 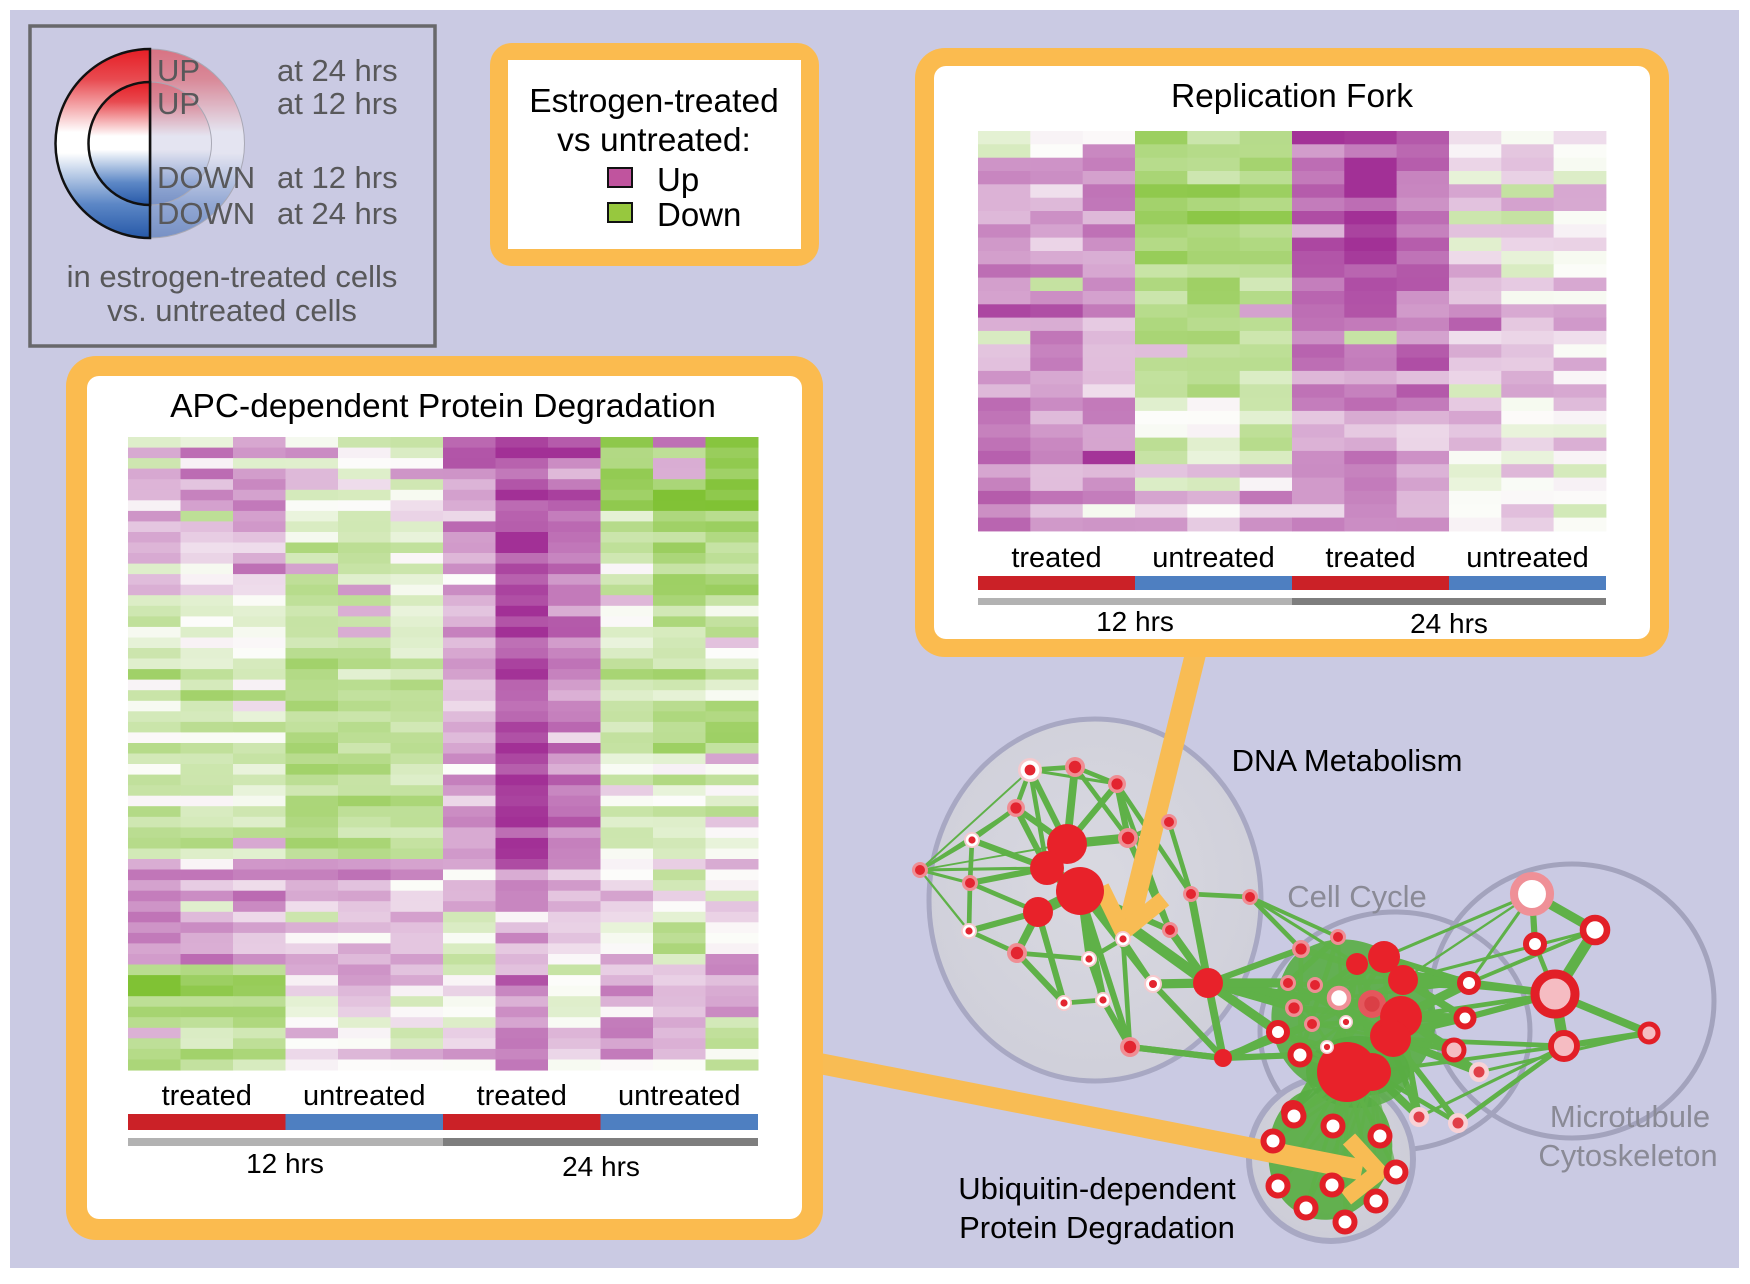 I want to click on svg-text: vs. untreated cells, so click(x=232, y=310).